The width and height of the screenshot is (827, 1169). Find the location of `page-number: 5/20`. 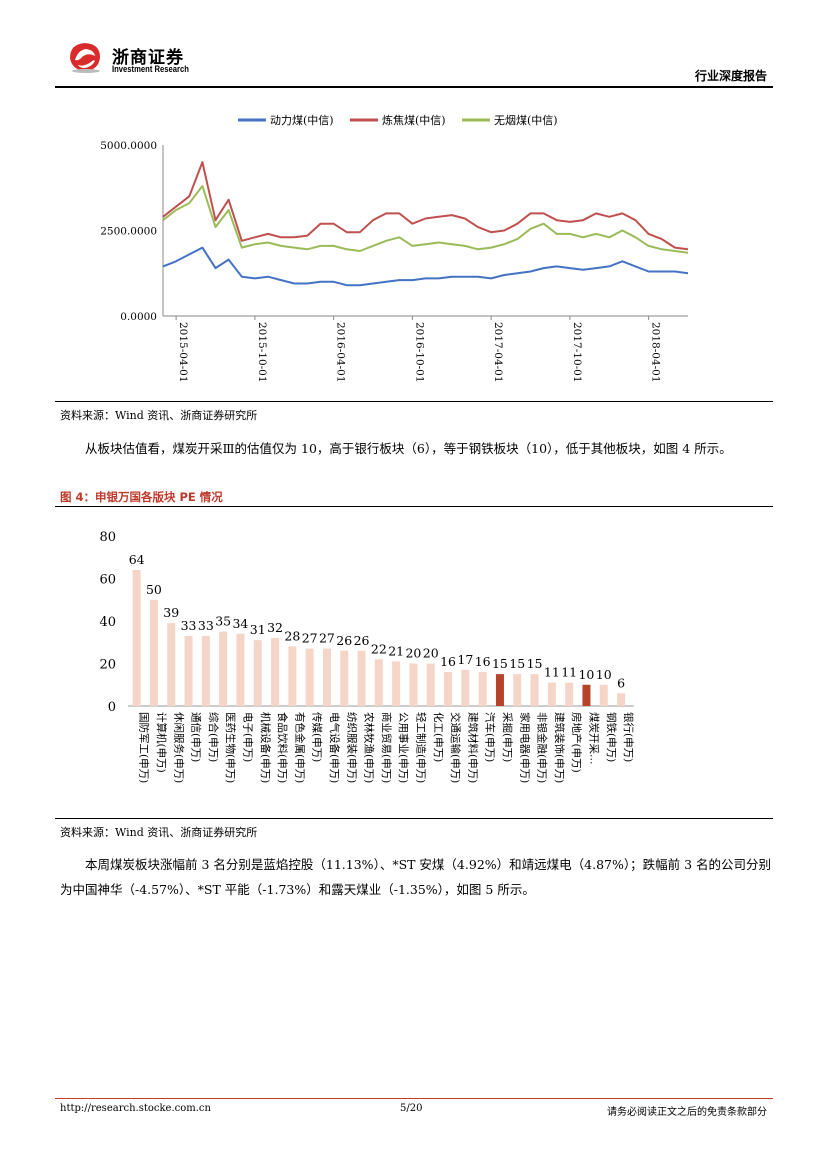

page-number: 5/20 is located at coordinates (411, 1108).